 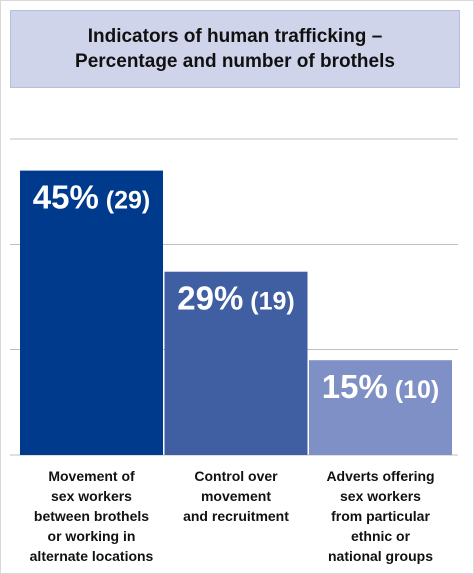 I want to click on category-label: Control over movement and recruitment, so click(x=236, y=496).